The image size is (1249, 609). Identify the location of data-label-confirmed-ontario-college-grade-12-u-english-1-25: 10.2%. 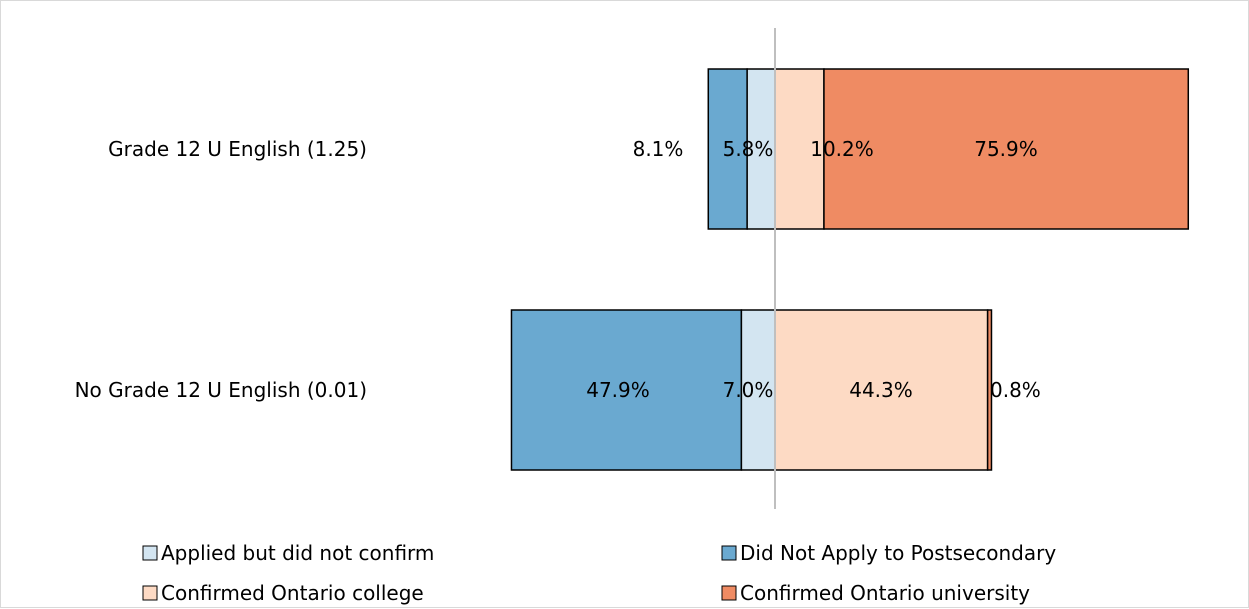
(842, 149).